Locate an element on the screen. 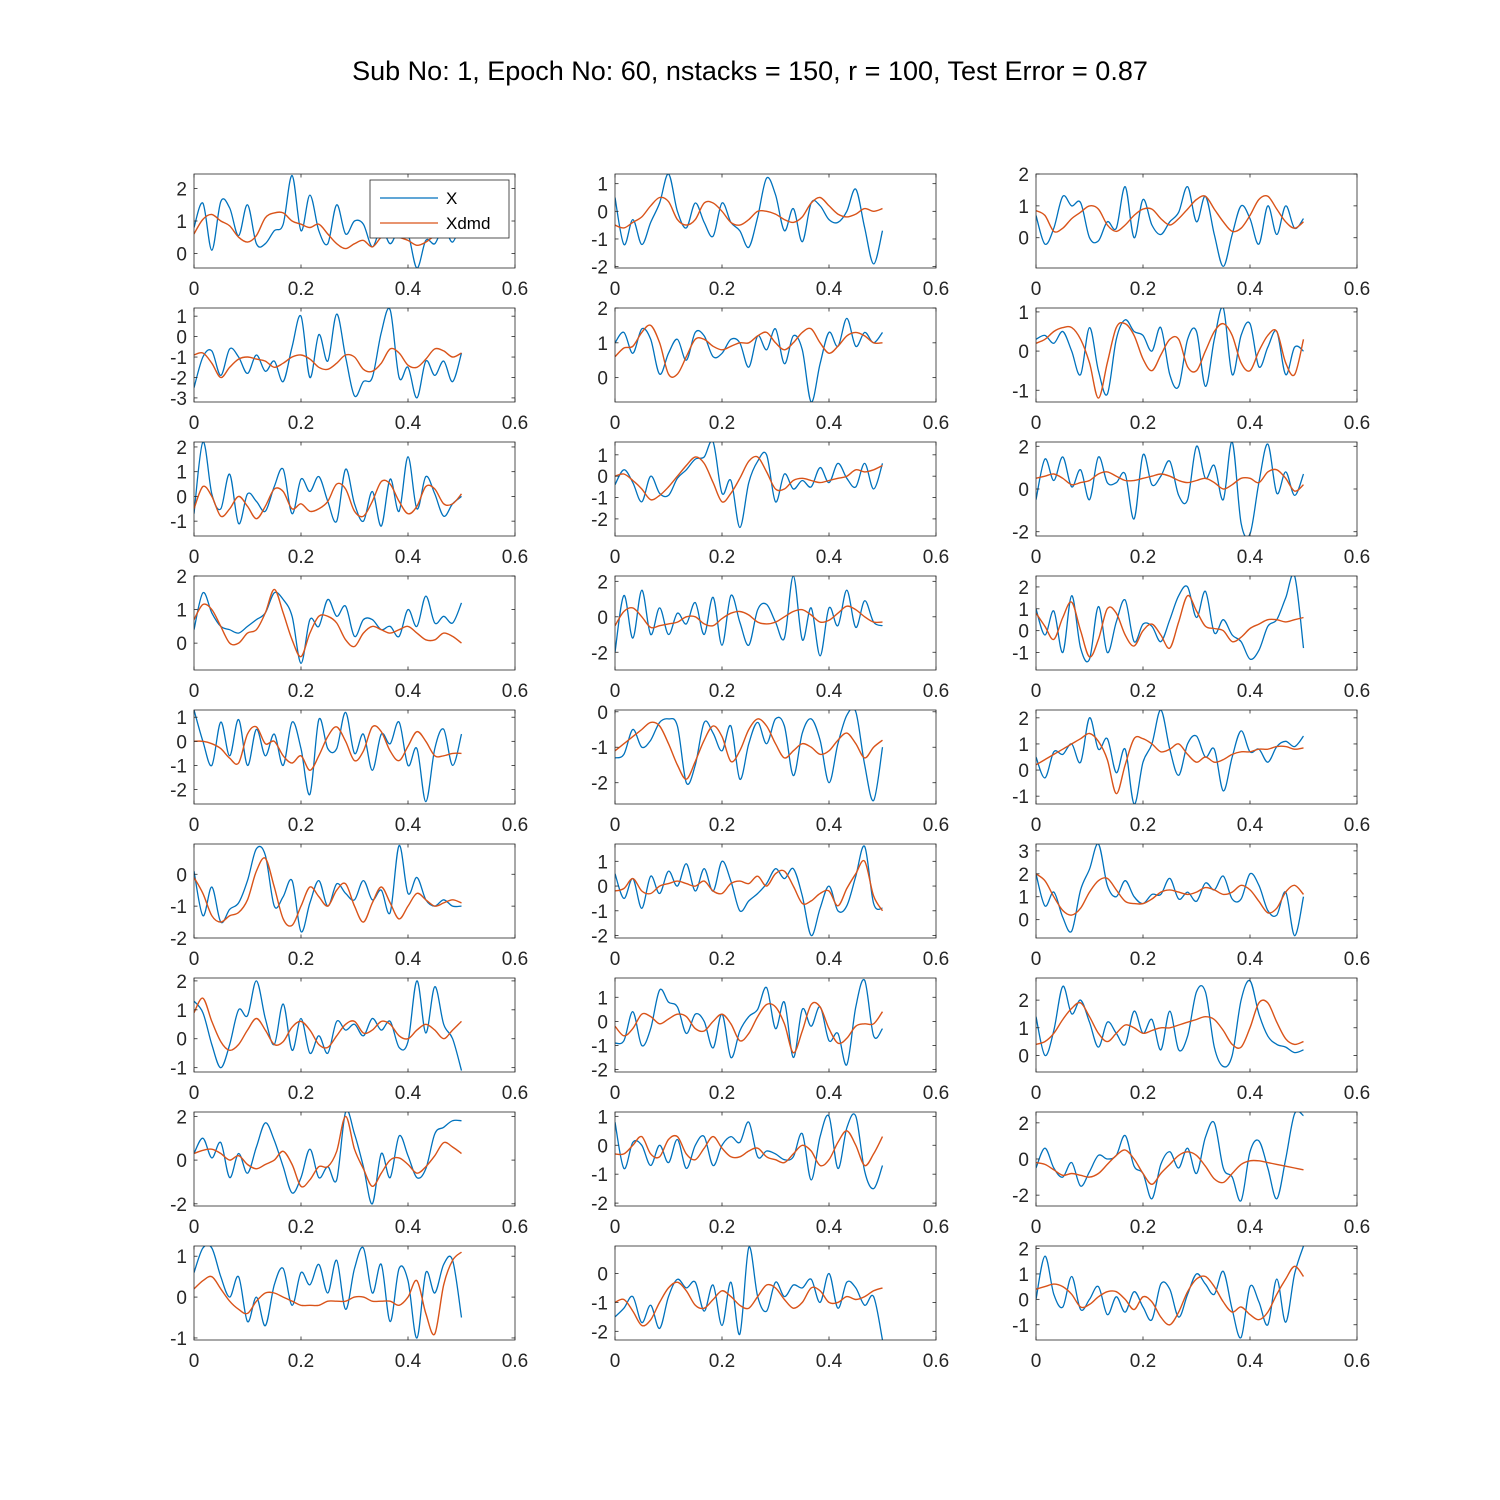 This screenshot has height=1500, width=1500. subplot-13: 0 0.2 0.4 0.6 -2 -1 0 1 is located at coordinates (349, 772).